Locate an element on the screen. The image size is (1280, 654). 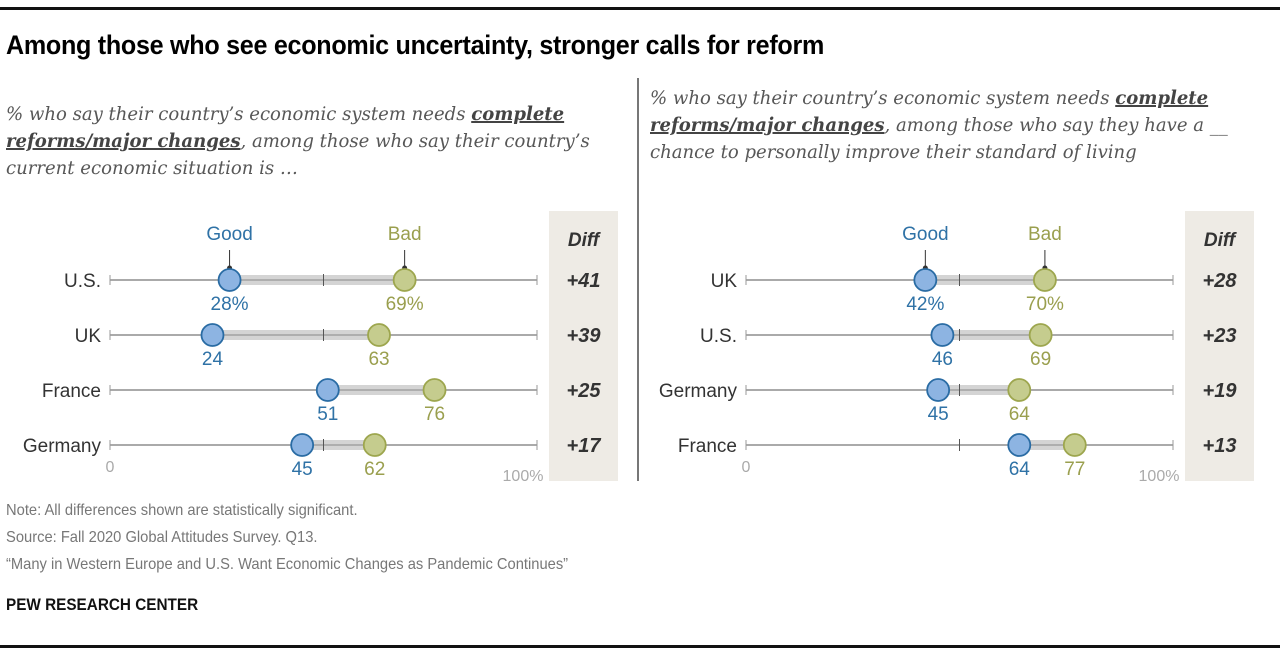
right-diff-value: +13 is located at coordinates (1220, 446).